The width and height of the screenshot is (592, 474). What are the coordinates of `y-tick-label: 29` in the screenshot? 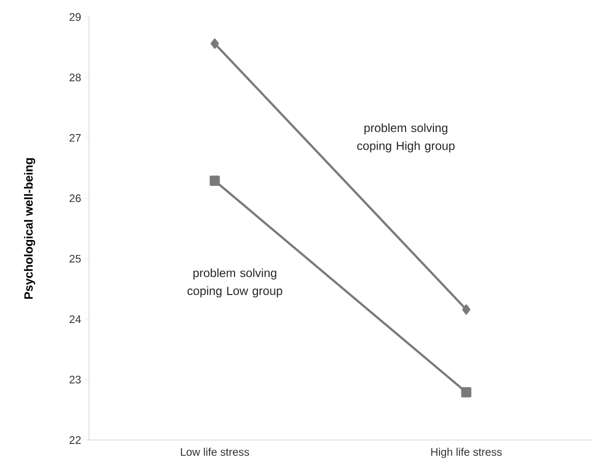 It's located at (75, 17).